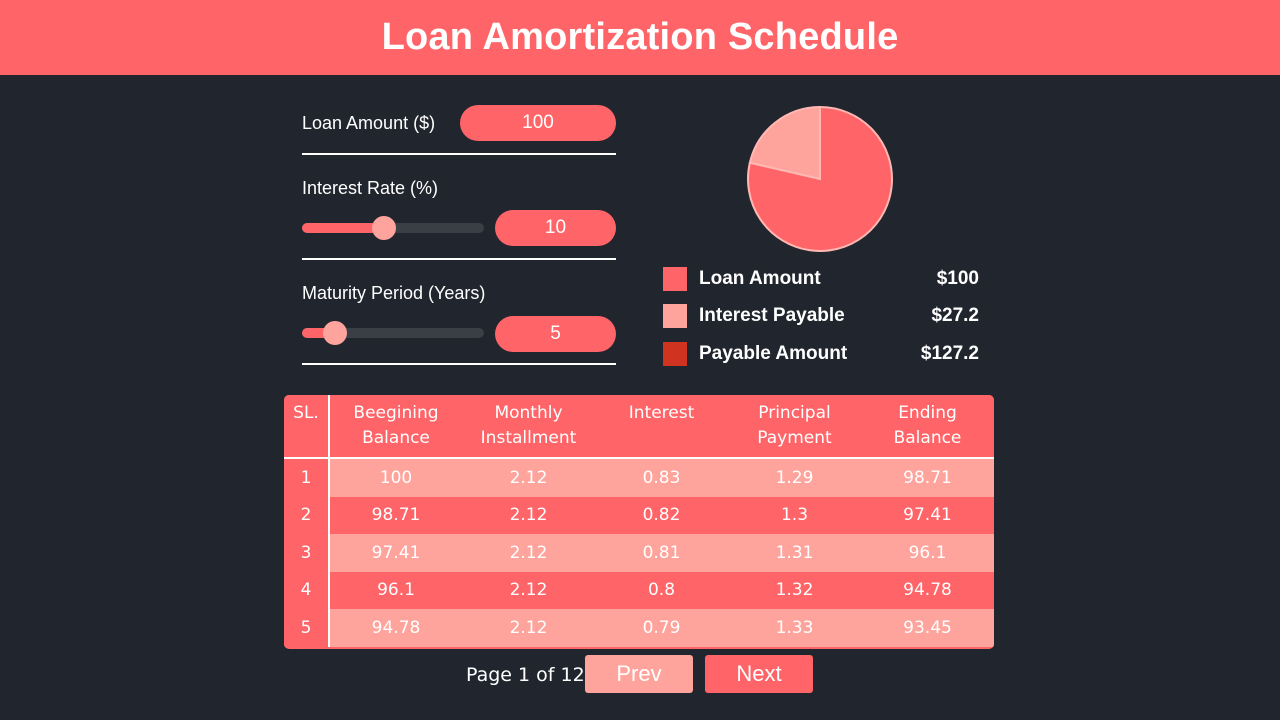 The height and width of the screenshot is (720, 1280). I want to click on page-indicator: Page 1 of 12, so click(525, 675).